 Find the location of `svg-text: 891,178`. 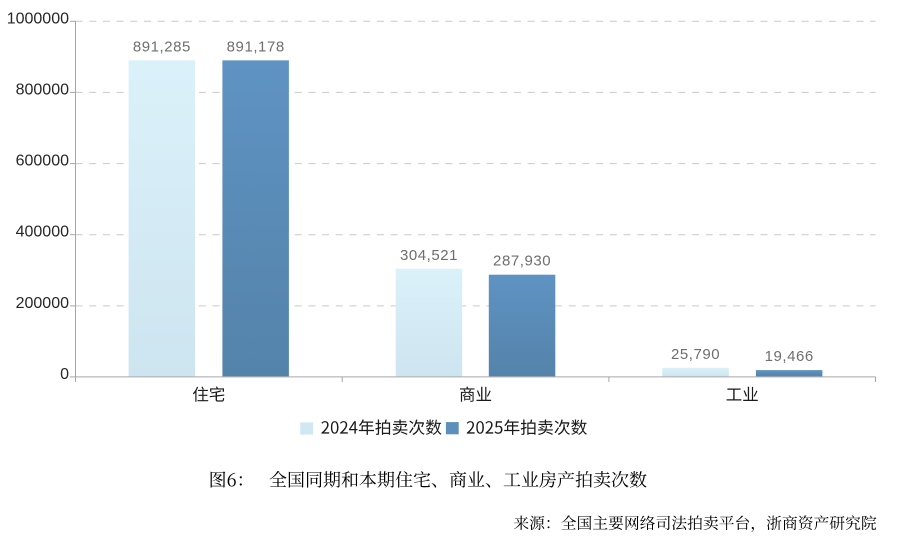

svg-text: 891,178 is located at coordinates (256, 46).